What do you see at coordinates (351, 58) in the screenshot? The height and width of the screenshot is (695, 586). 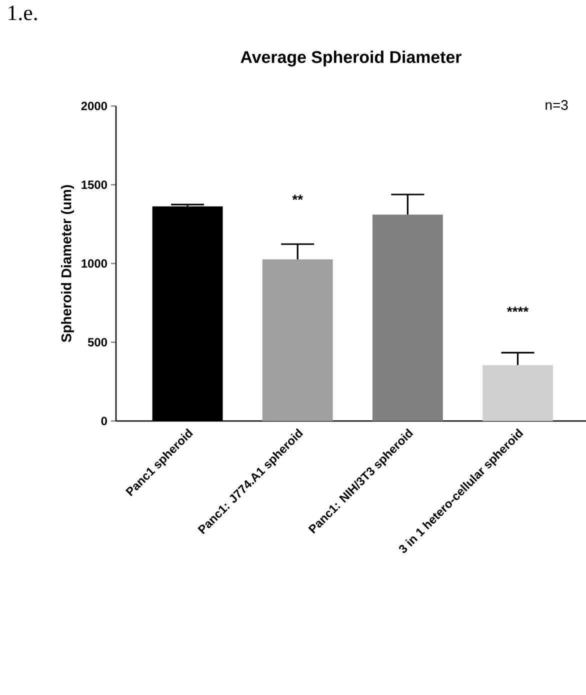 I see `chart-title: Average Spheroid Diameter` at bounding box center [351, 58].